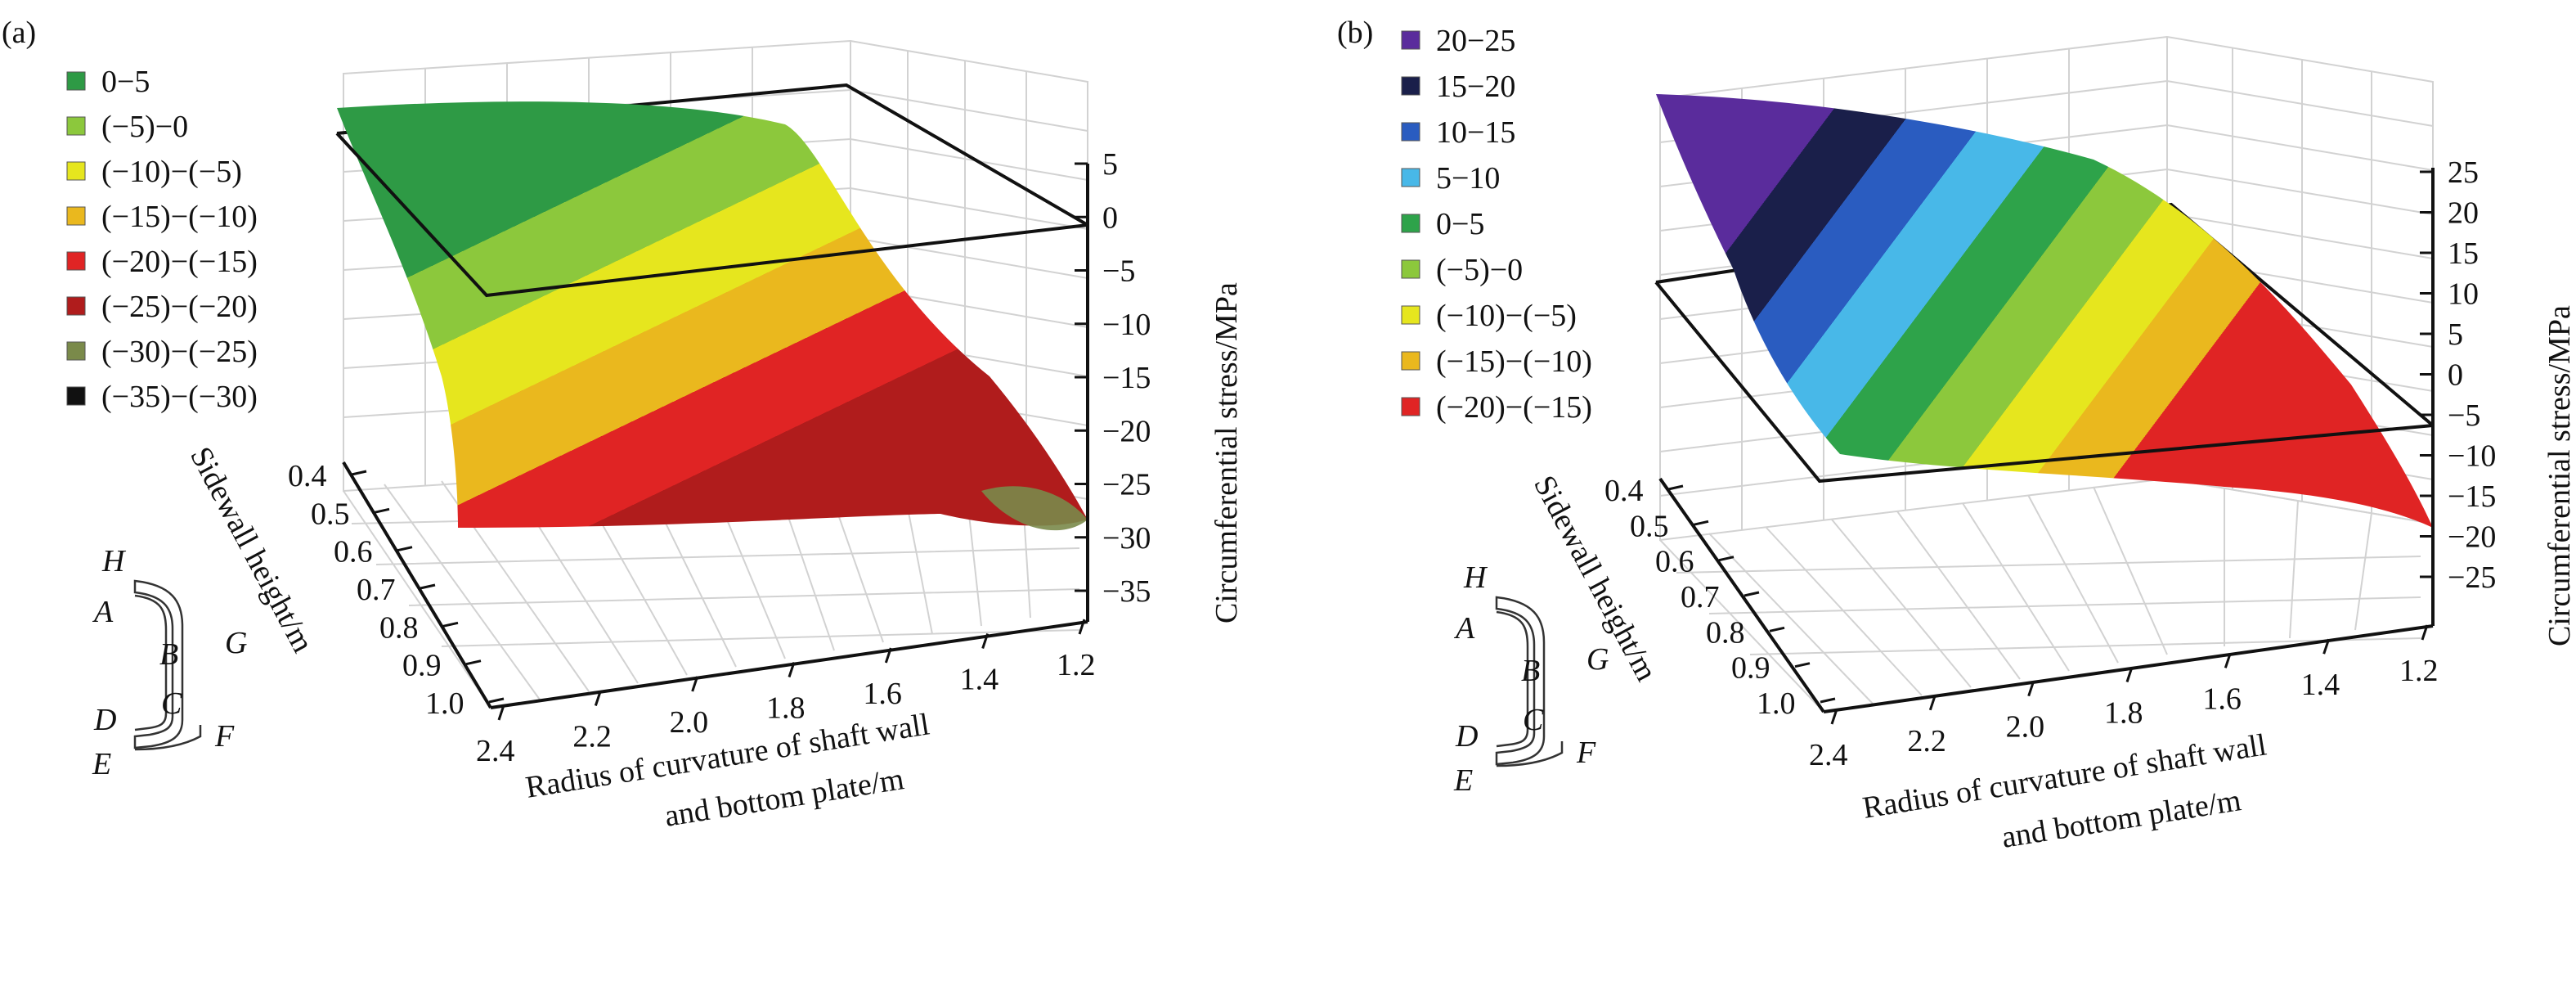 Image resolution: width=2576 pixels, height=981 pixels. I want to click on z-axis-title: Circumferential stress/MPa, so click(2559, 476).